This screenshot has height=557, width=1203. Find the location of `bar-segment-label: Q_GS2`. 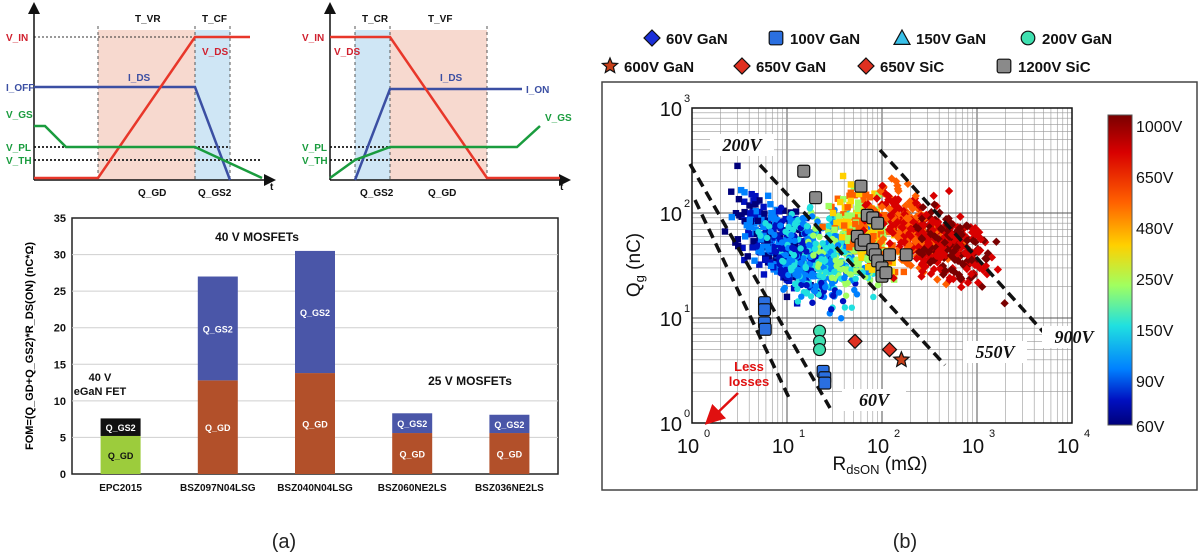

bar-segment-label: Q_GS2 is located at coordinates (412, 424).